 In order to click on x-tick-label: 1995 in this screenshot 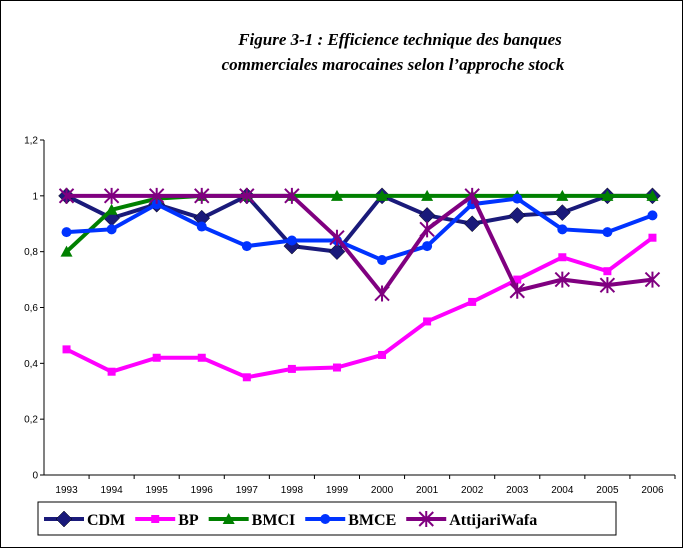, I will do `click(157, 490)`.